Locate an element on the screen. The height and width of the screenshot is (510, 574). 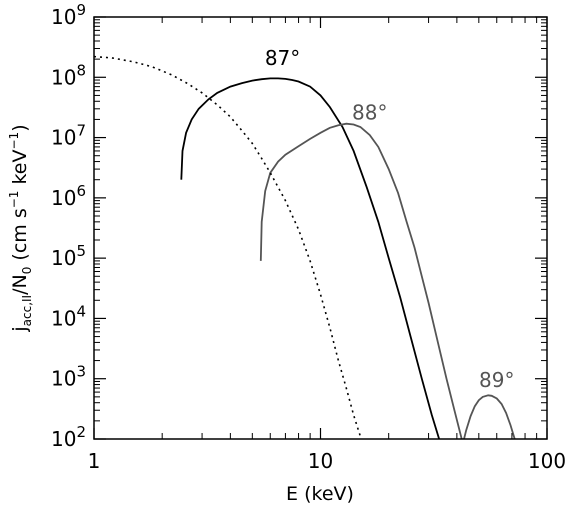
y-label-units-open: (cm s is located at coordinates (20, 237).